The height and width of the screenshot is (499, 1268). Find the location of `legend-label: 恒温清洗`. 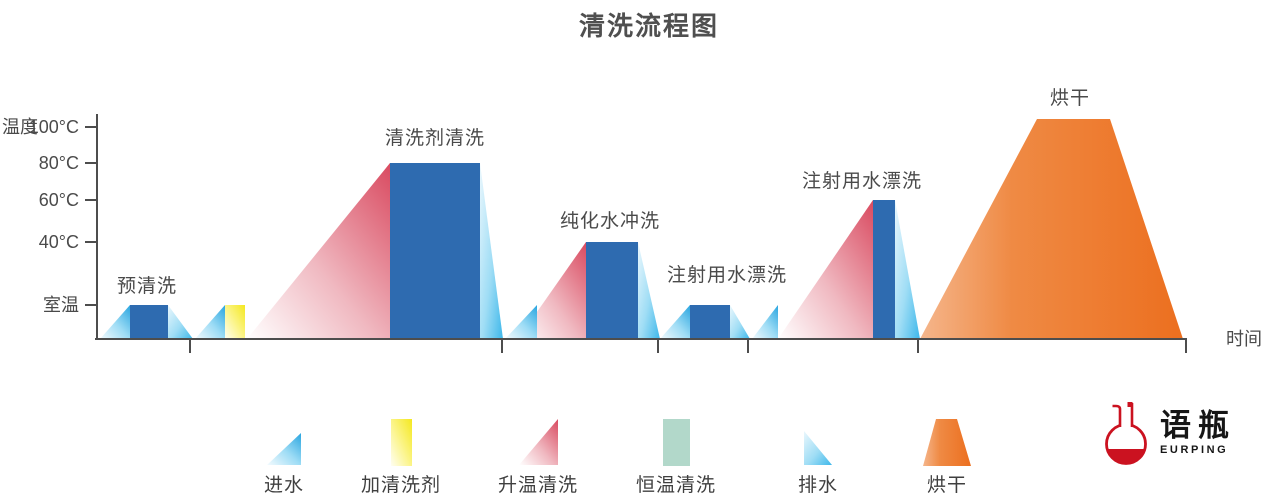

legend-label: 恒温清洗 is located at coordinates (675, 485).